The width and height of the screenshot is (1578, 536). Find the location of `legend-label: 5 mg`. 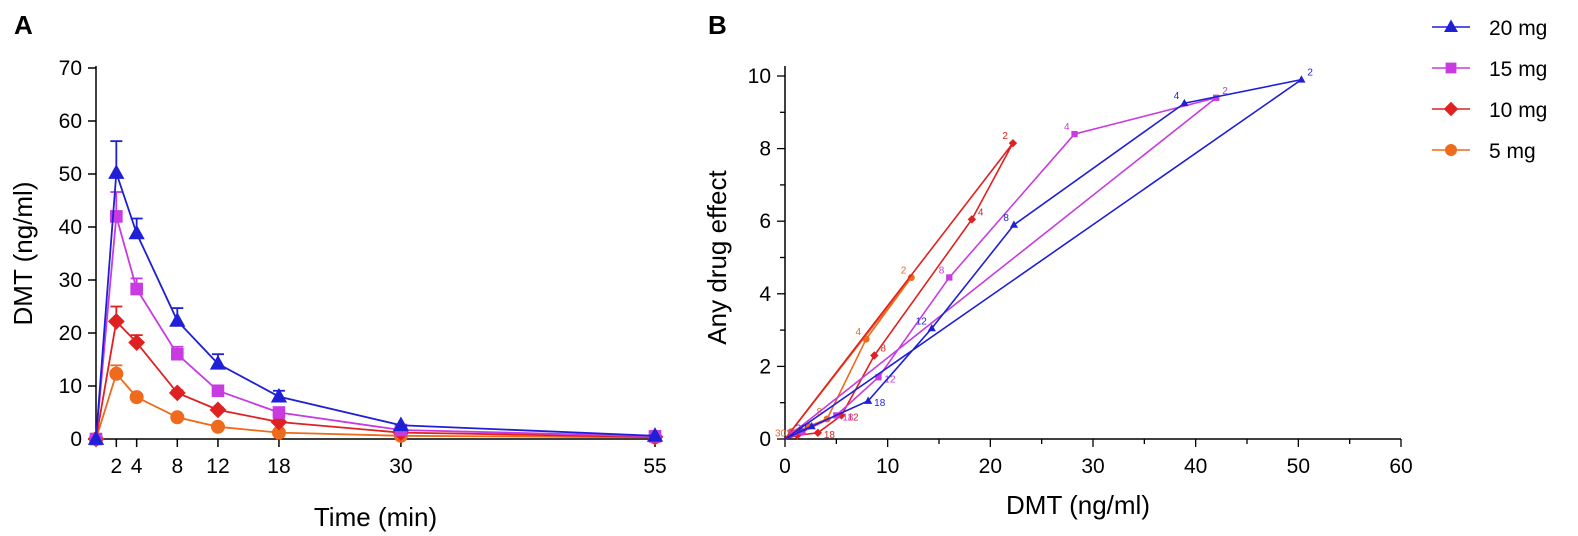

legend-label: 5 mg is located at coordinates (1512, 151).